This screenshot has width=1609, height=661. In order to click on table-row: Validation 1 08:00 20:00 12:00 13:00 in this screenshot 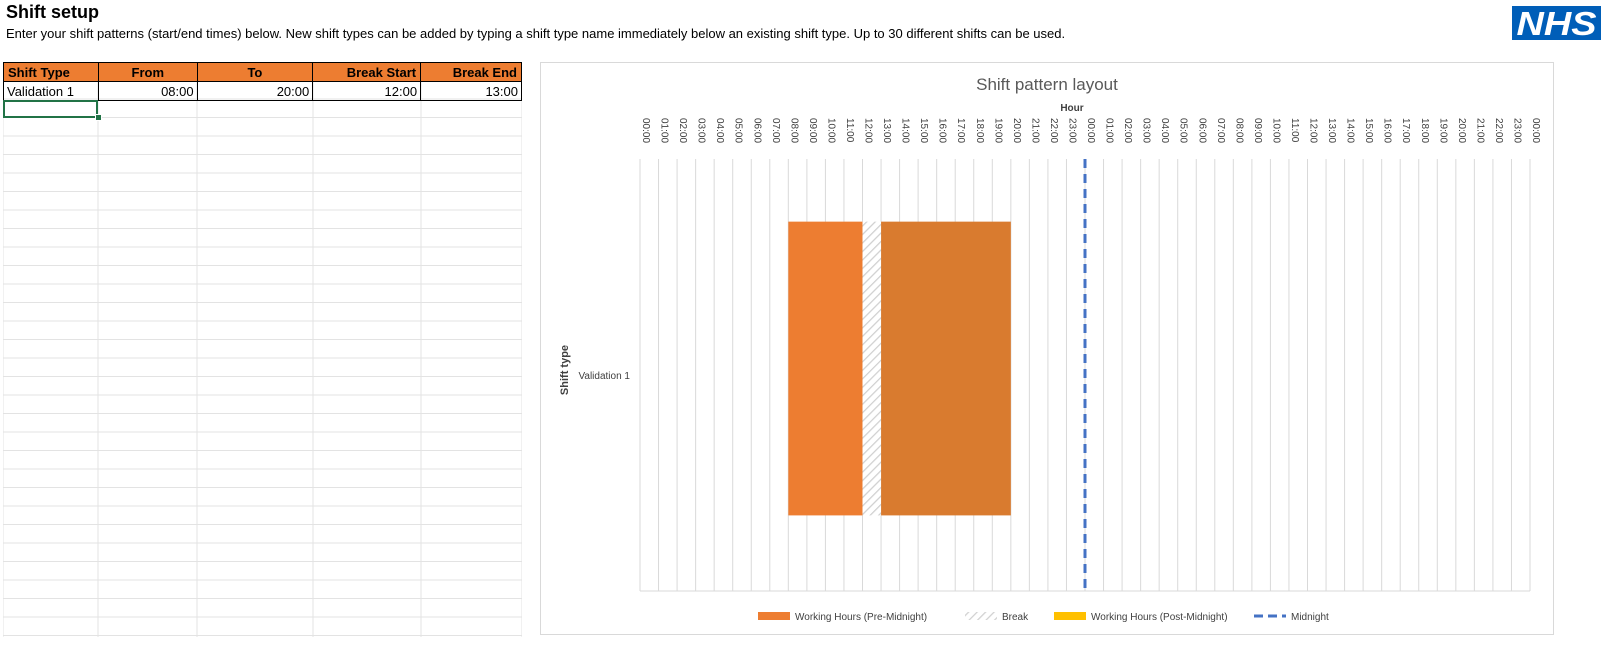, I will do `click(262, 91)`.